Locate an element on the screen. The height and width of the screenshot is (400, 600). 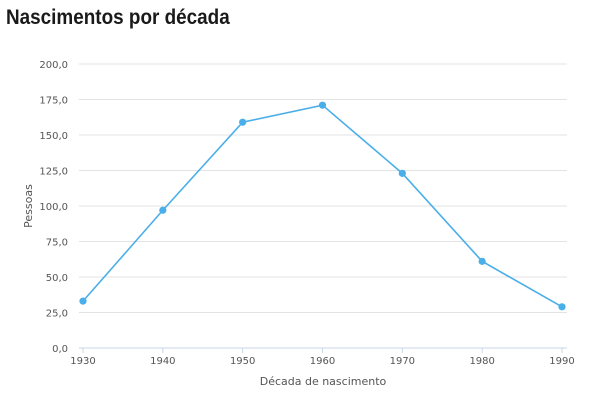
x-tick-label: 1930 is located at coordinates (82, 361).